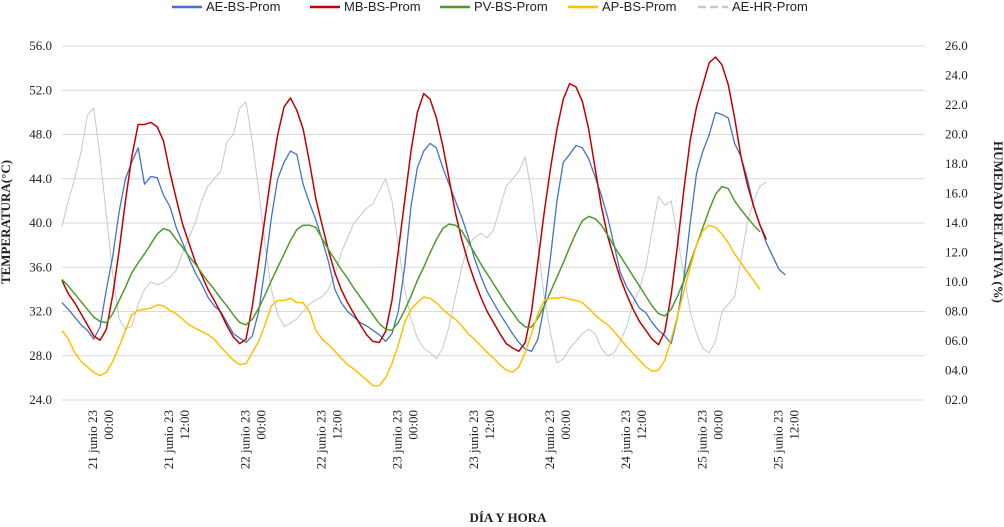 This screenshot has width=1004, height=527. What do you see at coordinates (956, 75) in the screenshot?
I see `y2-tick-label: 24.0` at bounding box center [956, 75].